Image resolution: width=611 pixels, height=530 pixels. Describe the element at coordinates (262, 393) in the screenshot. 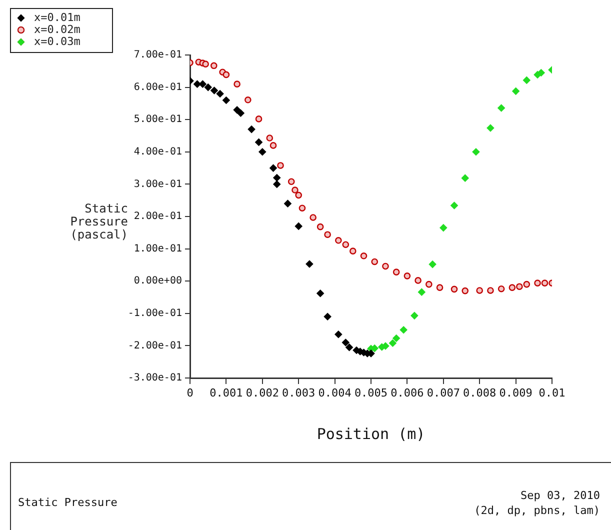

I see `x-tick-label: 0.002` at that location.